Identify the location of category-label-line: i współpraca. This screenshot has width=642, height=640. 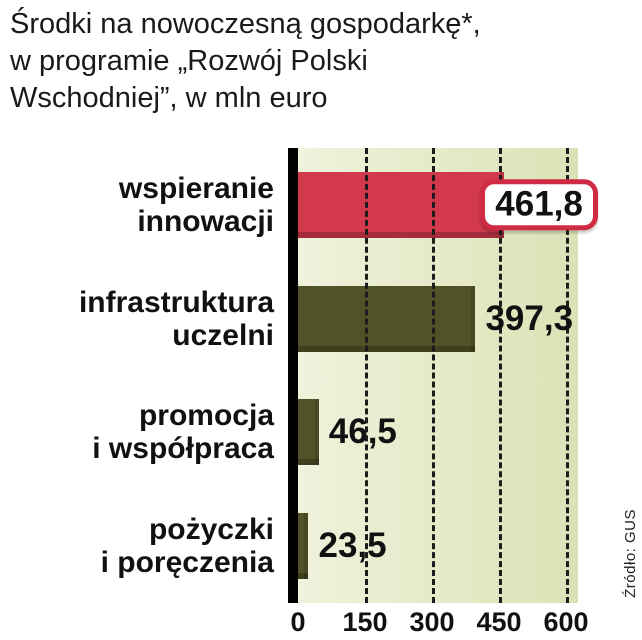
(183, 449).